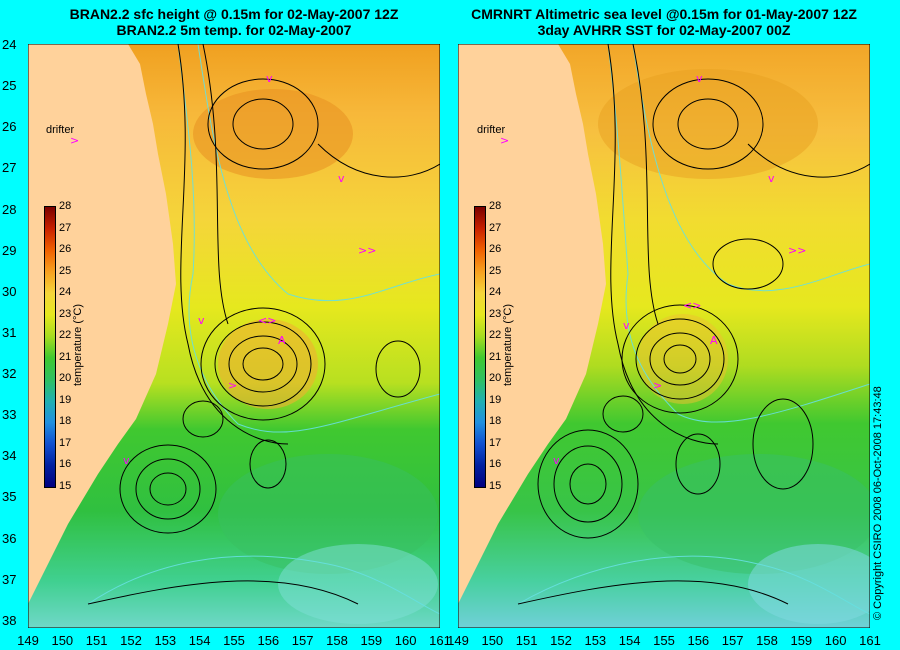 The width and height of the screenshot is (900, 650). What do you see at coordinates (480, 347) in the screenshot?
I see `right-colorbar` at bounding box center [480, 347].